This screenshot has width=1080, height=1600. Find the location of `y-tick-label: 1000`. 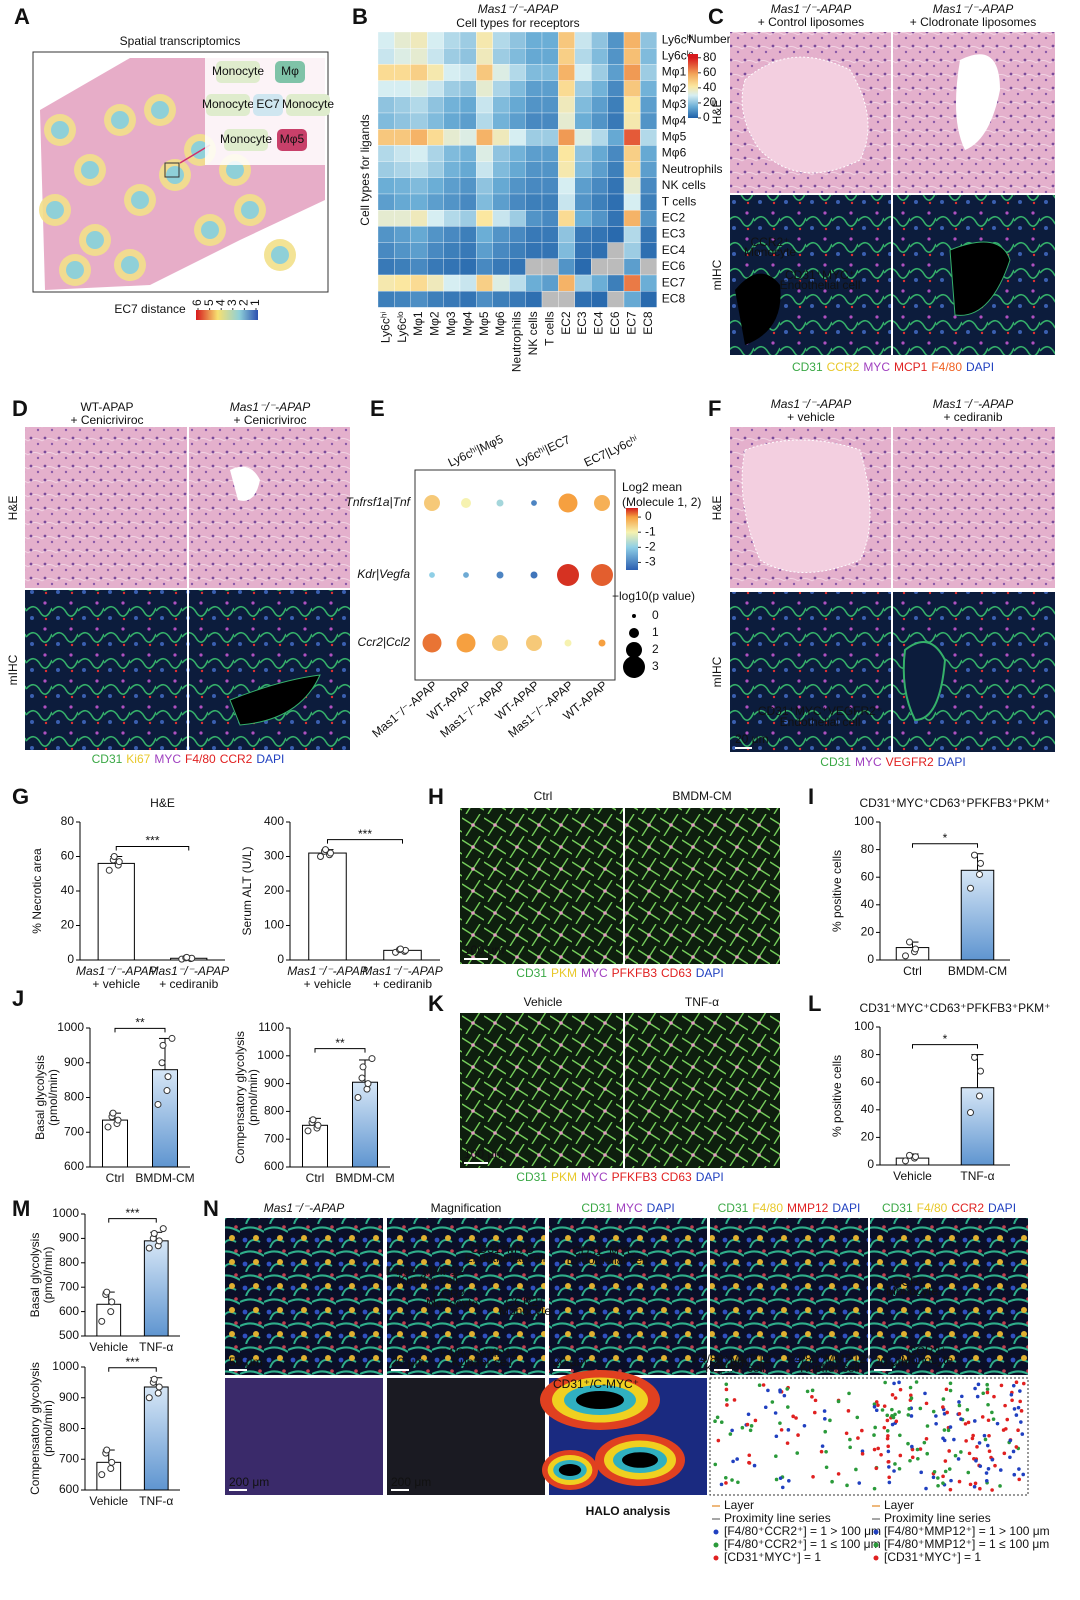

y-tick-label: 1000 is located at coordinates (65, 1366).